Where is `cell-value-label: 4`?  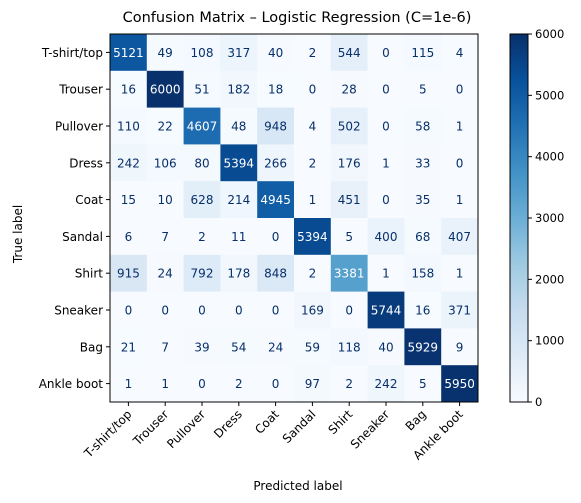 cell-value-label: 4 is located at coordinates (460, 53).